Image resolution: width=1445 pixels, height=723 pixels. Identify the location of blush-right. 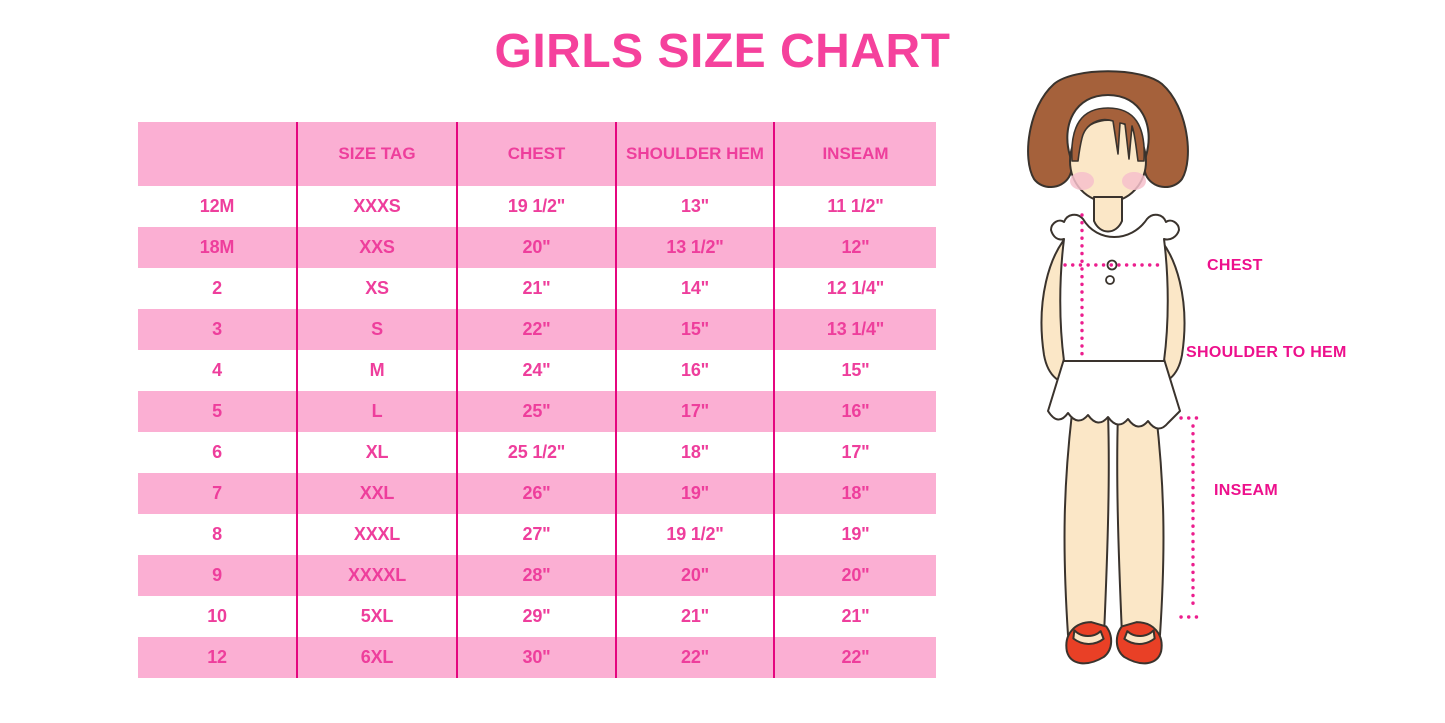
(1134, 181).